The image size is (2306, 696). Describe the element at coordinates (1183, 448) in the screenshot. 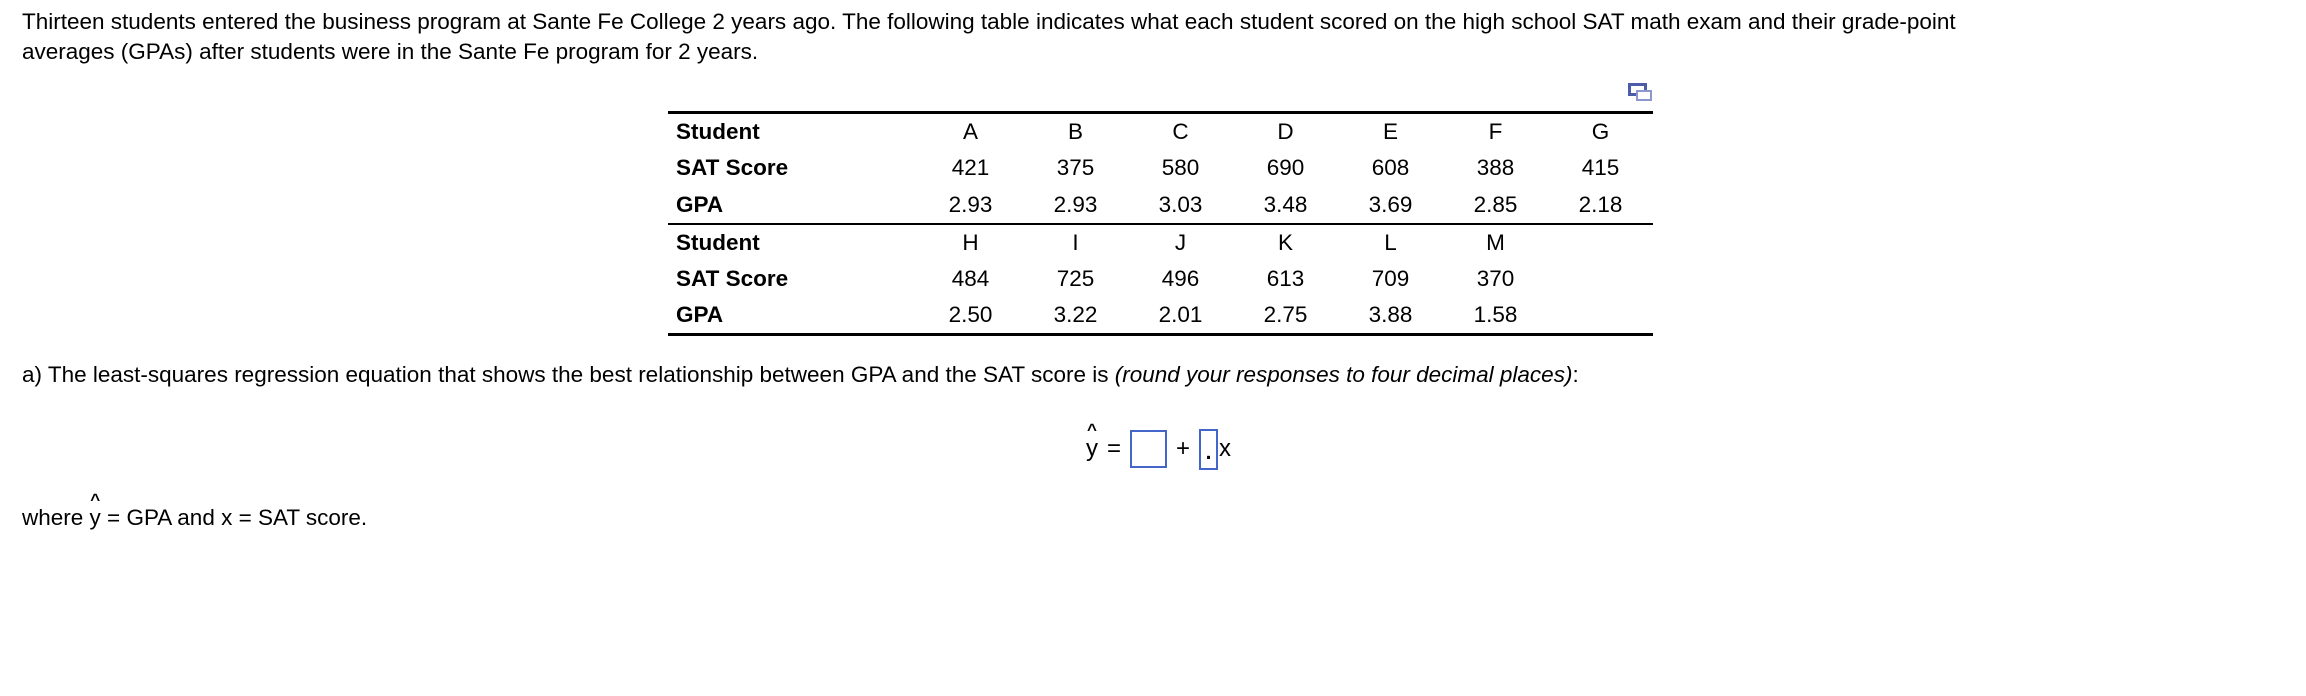

I see `plus-sign: +` at that location.